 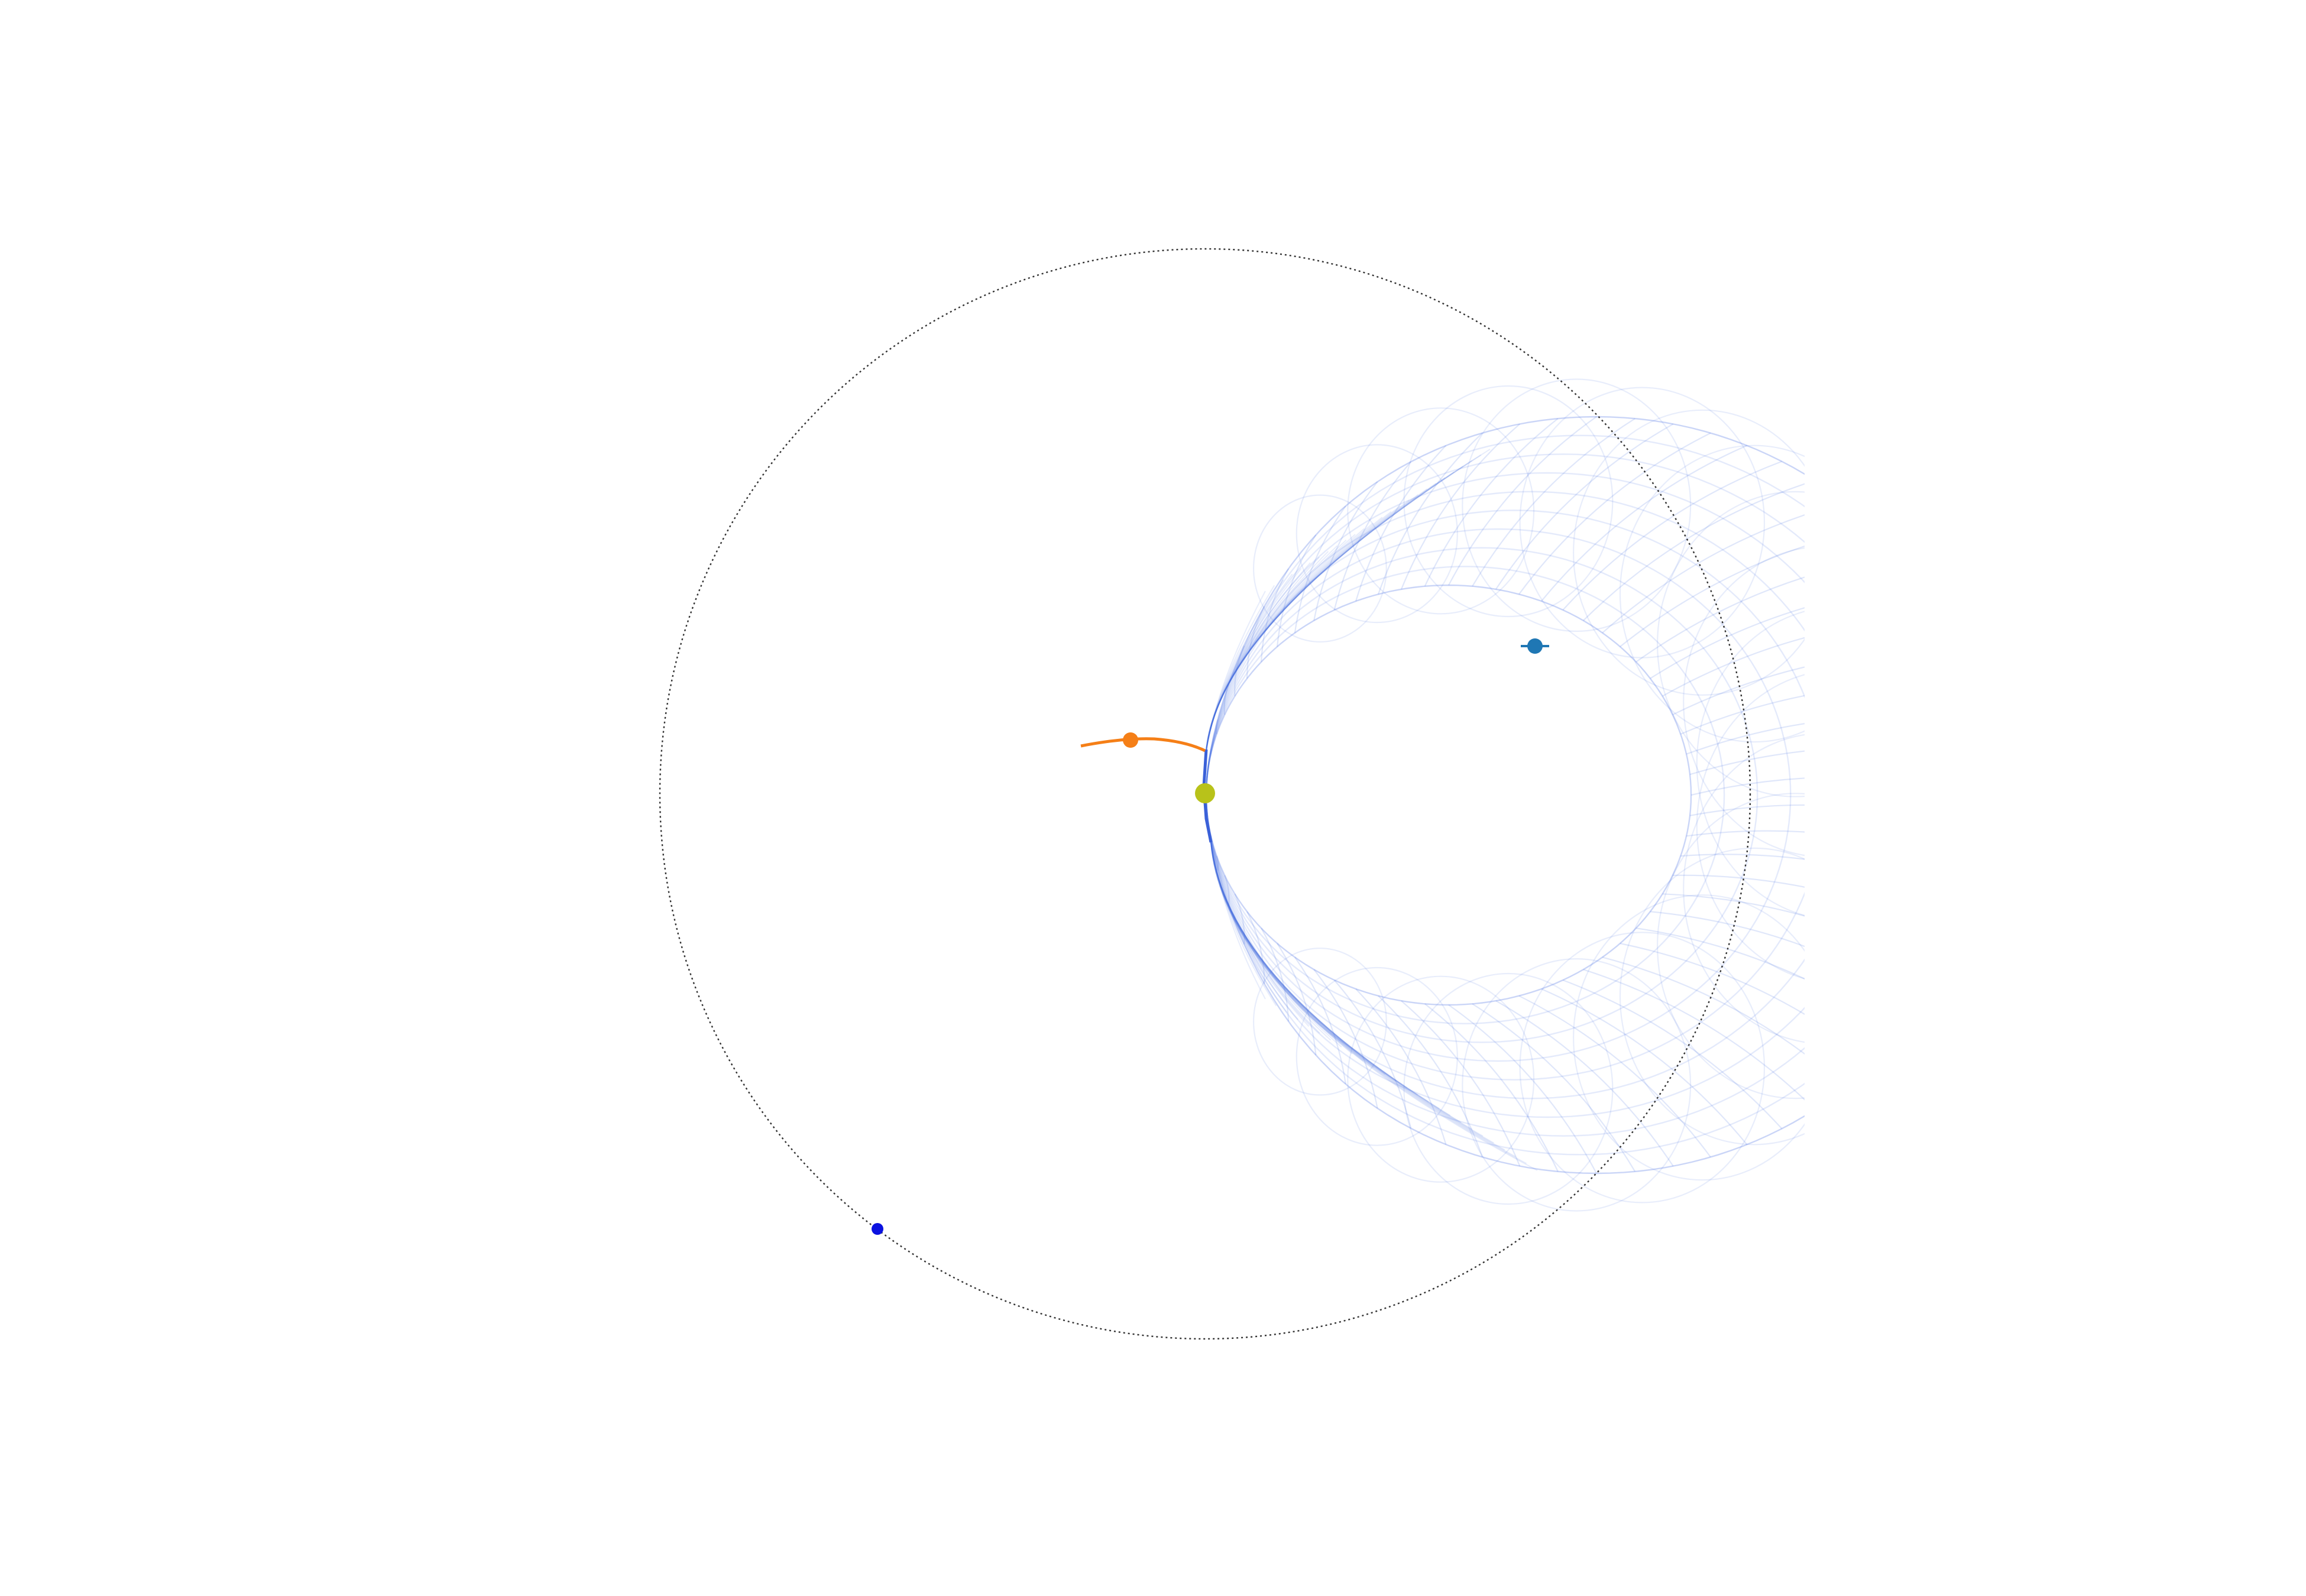 What do you see at coordinates (1205, 793) in the screenshot?
I see `central-body` at bounding box center [1205, 793].